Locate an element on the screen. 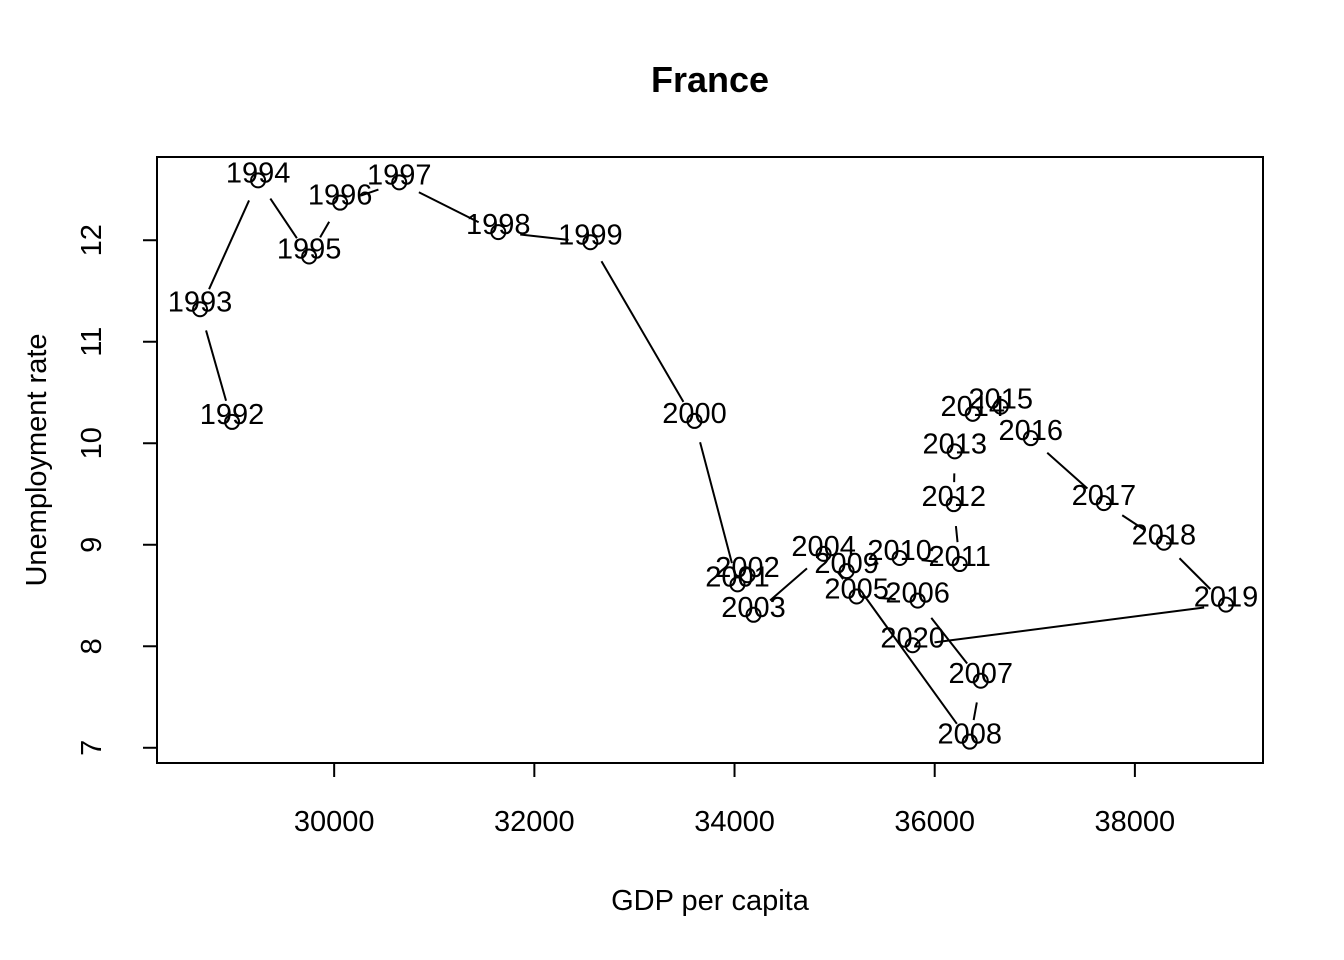 Image resolution: width=1344 pixels, height=960 pixels. chart-title: France is located at coordinates (710, 79).